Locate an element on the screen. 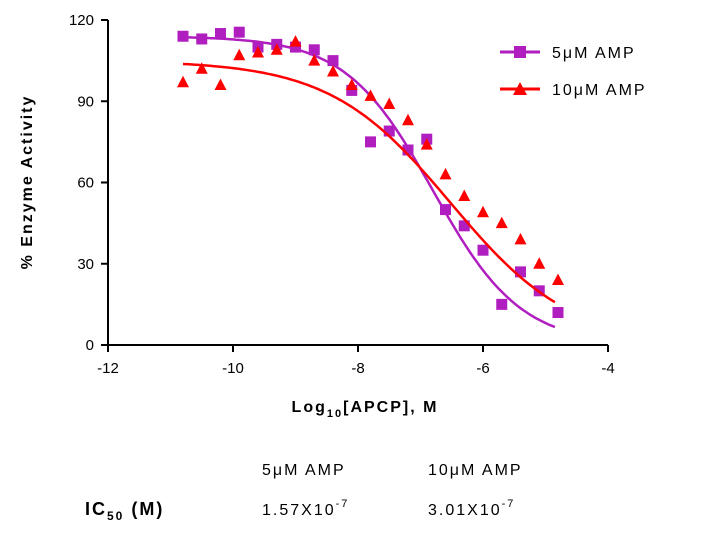 This screenshot has width=706, height=556. ic50-row-label: IC50 (M) is located at coordinates (124, 511).